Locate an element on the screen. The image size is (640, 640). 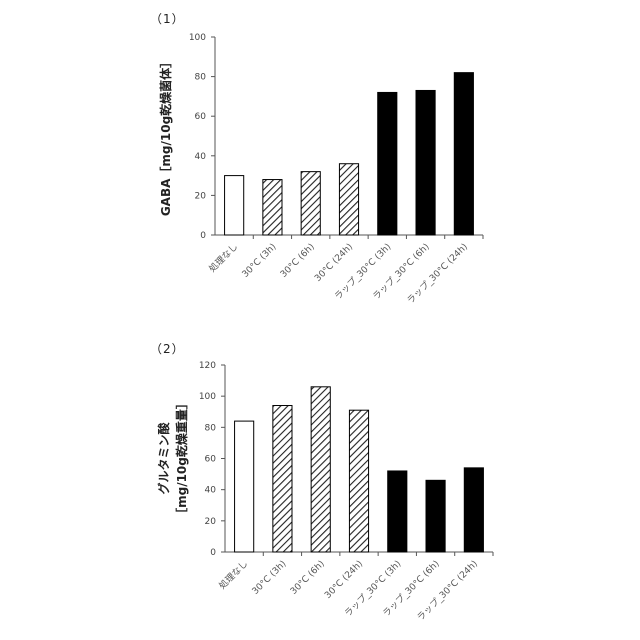
y-axis-label-line: グルタミン酸 is located at coordinates (163, 458).